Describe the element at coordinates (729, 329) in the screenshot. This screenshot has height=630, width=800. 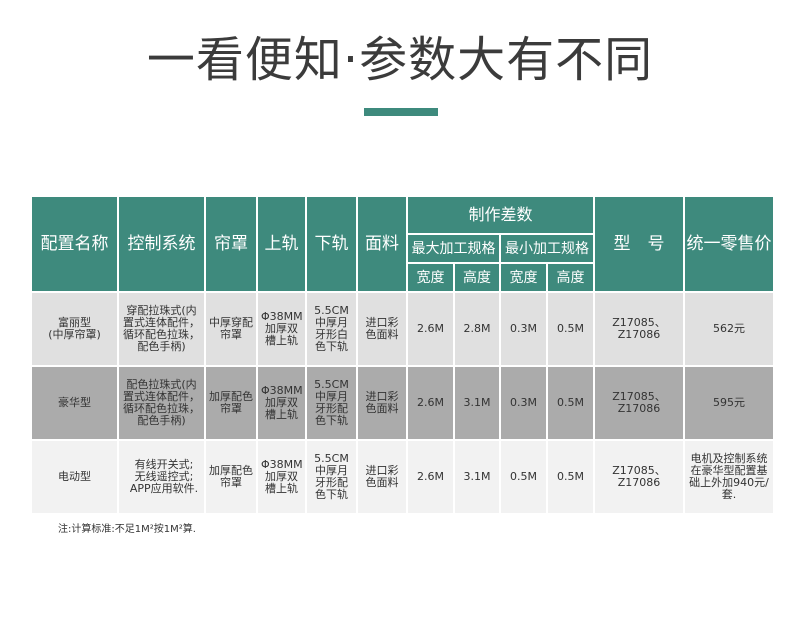
I see `retail-price-cell: 562元` at that location.